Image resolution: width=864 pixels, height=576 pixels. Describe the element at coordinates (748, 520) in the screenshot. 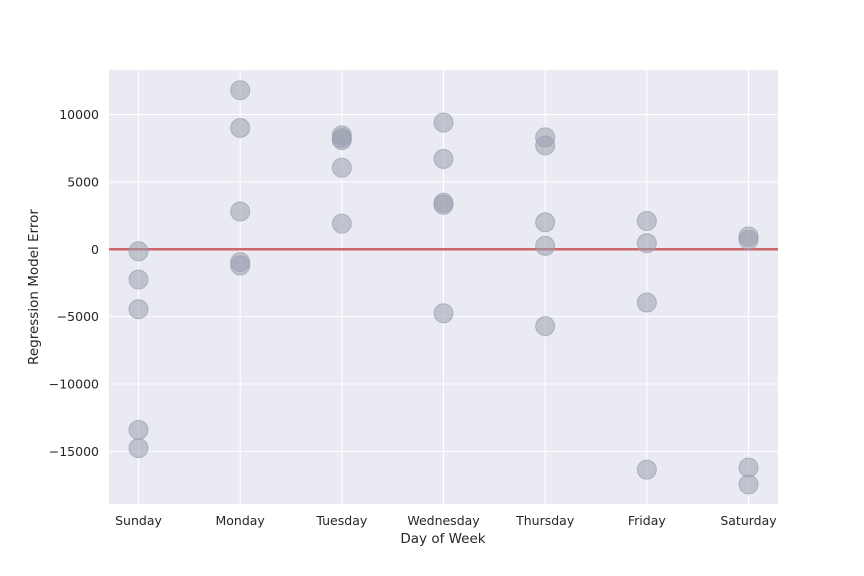

I see `x-tick-label: Saturday` at that location.